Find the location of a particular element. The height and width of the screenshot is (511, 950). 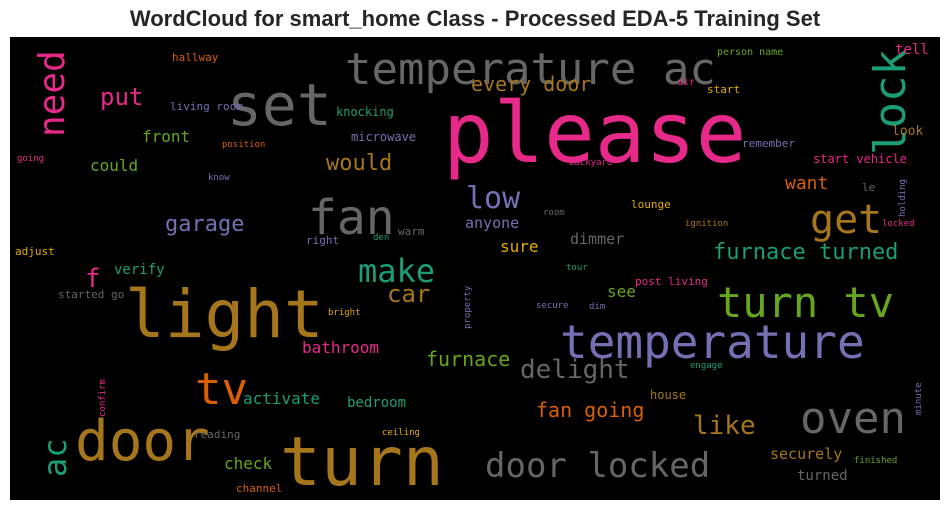

word-lounge: lounge is located at coordinates (651, 204).